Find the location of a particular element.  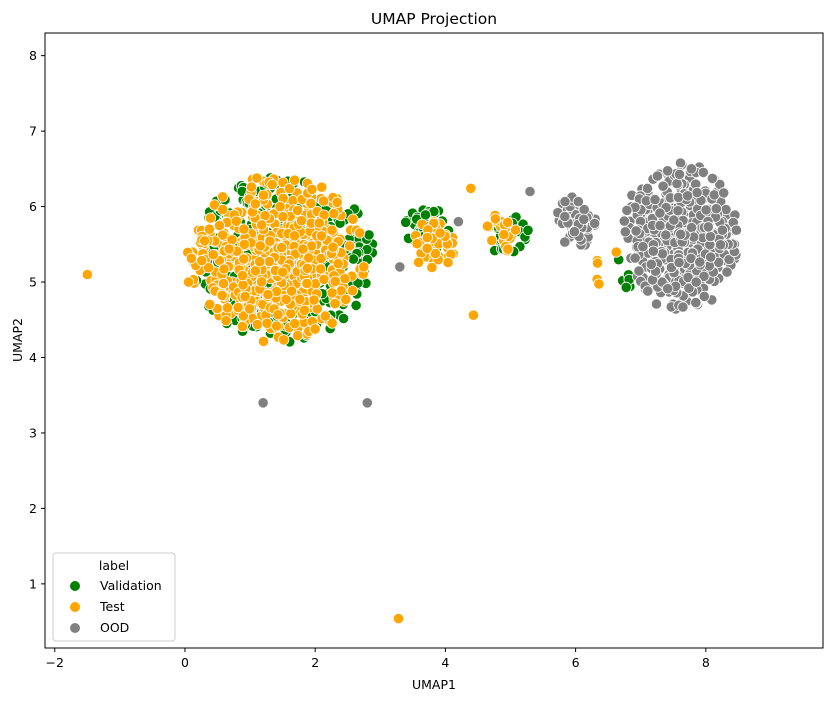

x-axis: −2 0 2 4 6 8 is located at coordinates (378, 659).